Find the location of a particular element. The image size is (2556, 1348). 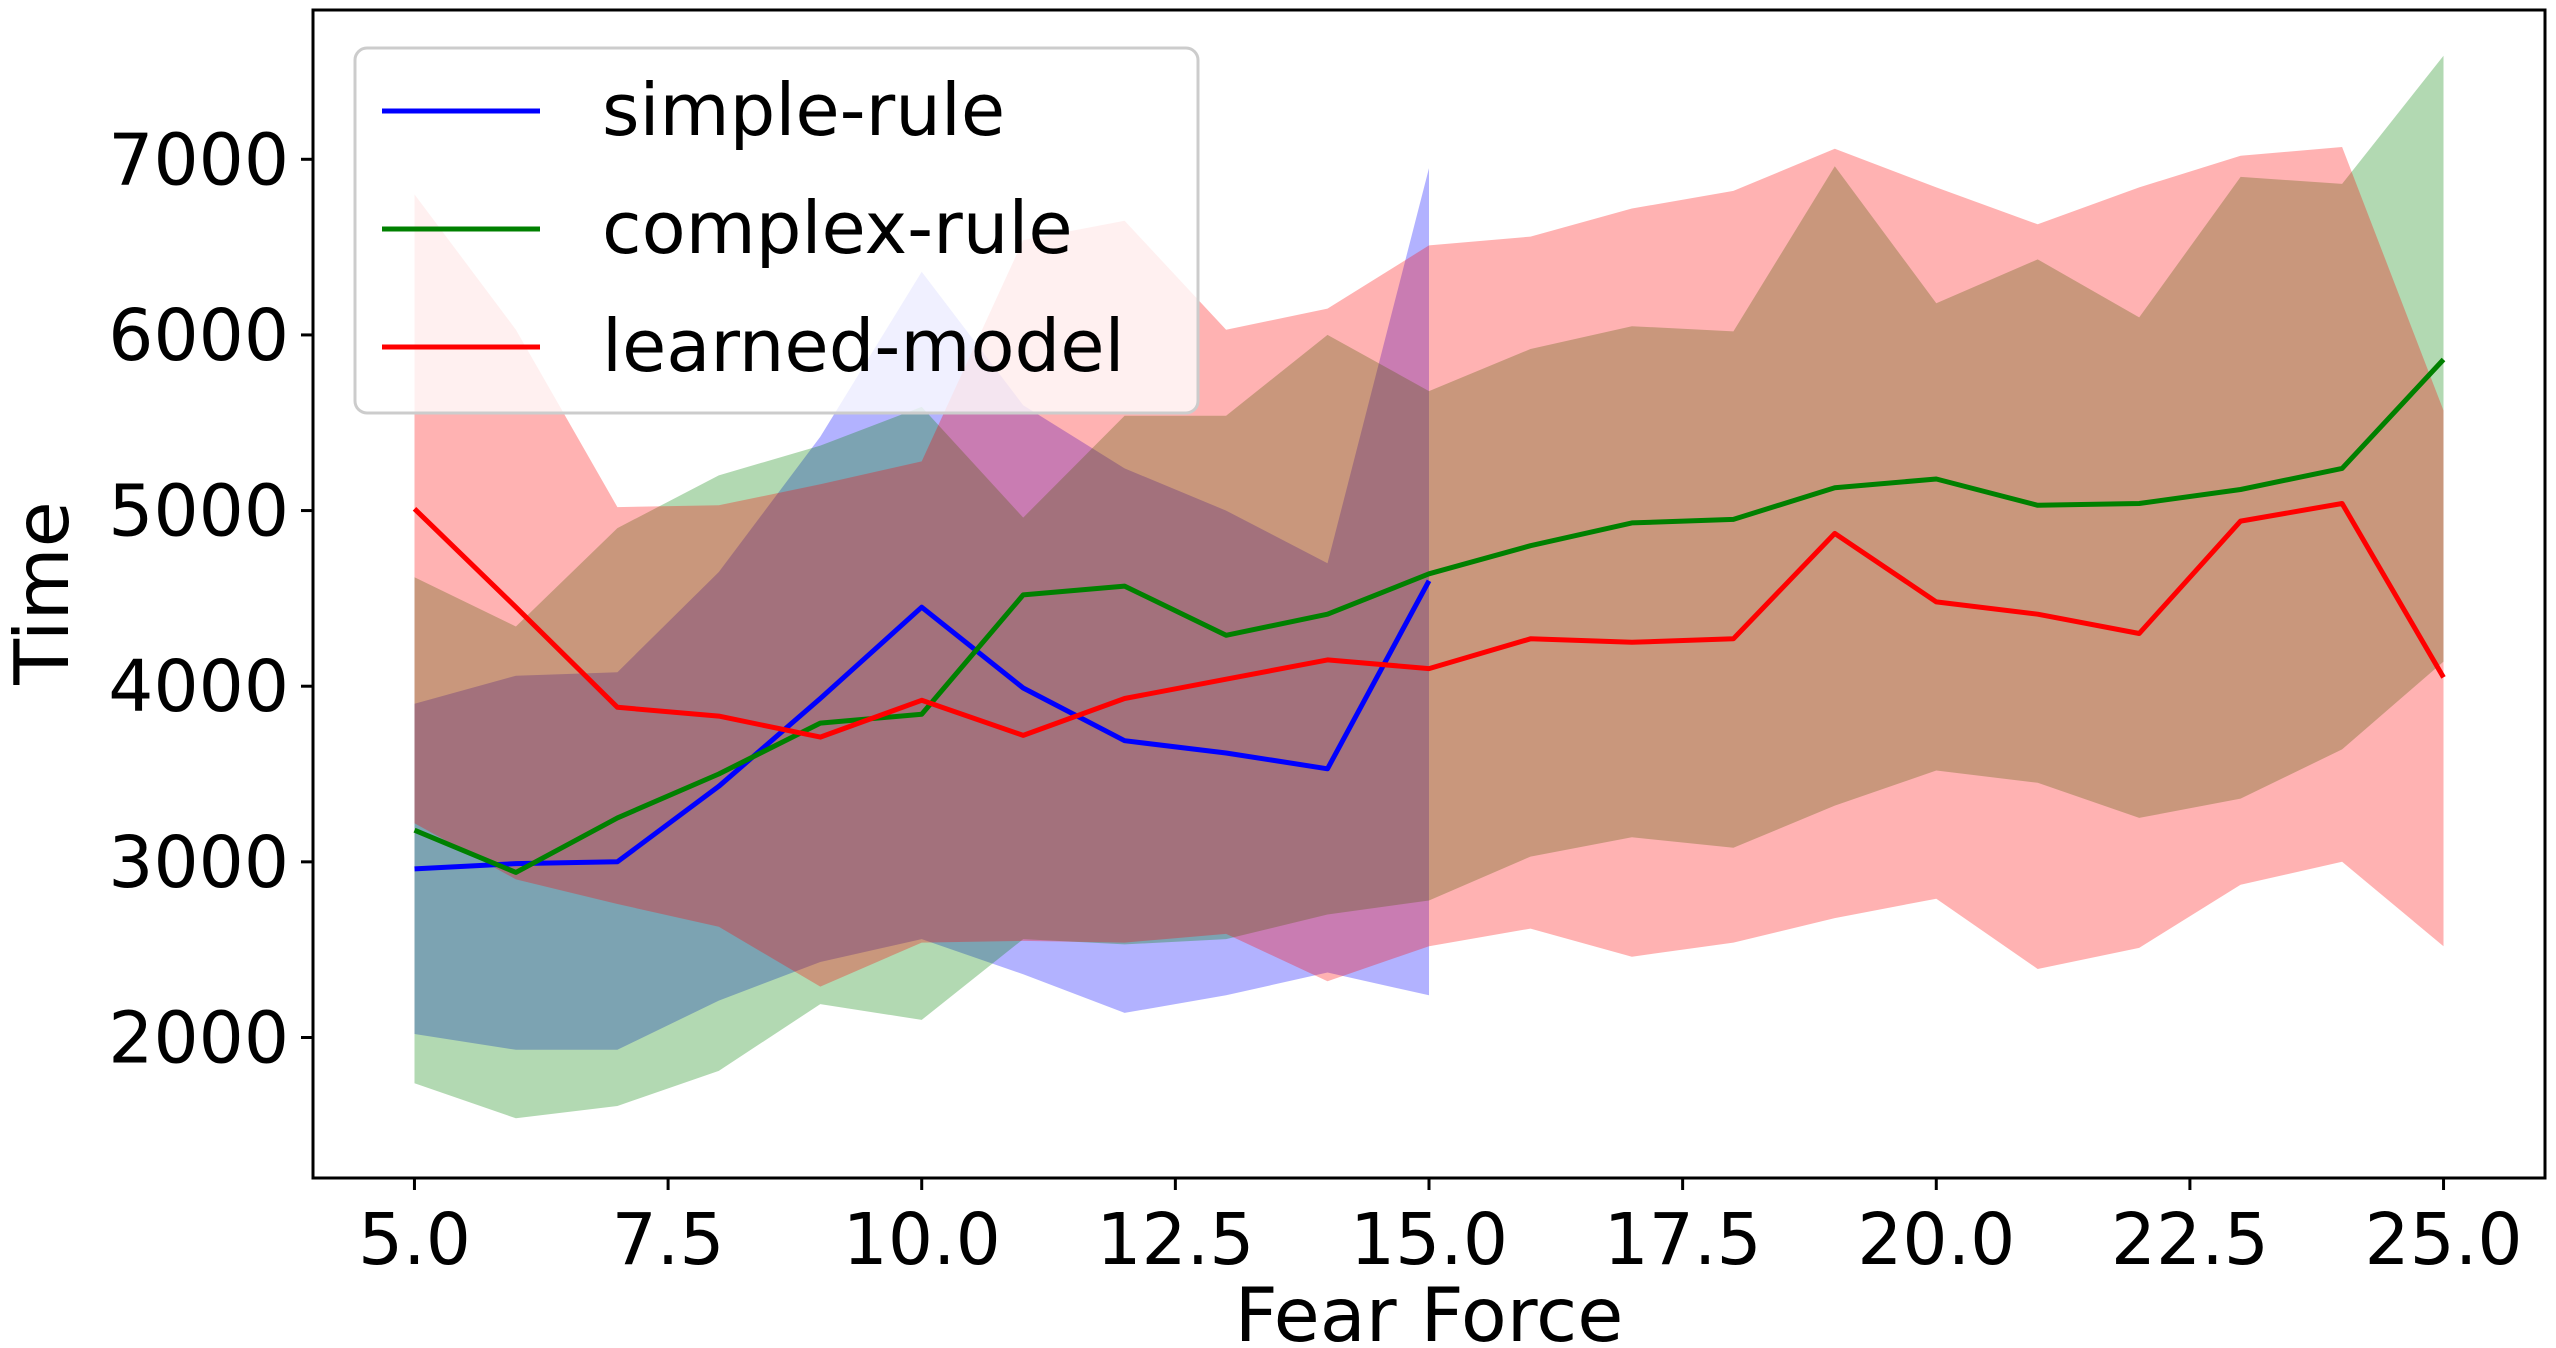

x-tick-label: 7.5 is located at coordinates (668, 1239).